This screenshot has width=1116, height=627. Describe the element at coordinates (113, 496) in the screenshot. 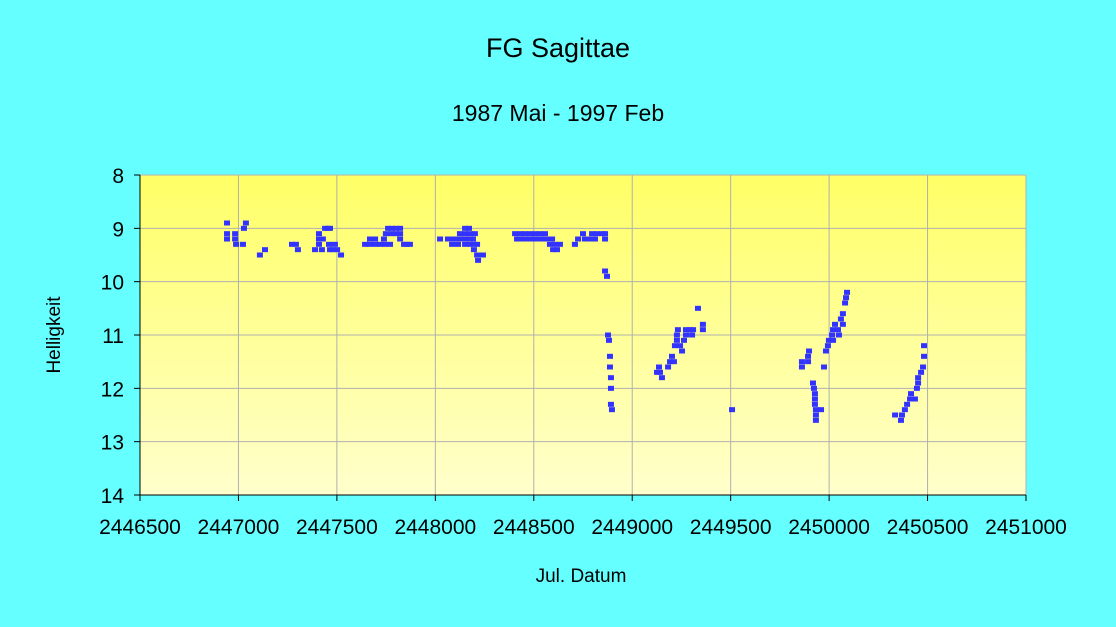

I see `y-tick-label: 14` at that location.